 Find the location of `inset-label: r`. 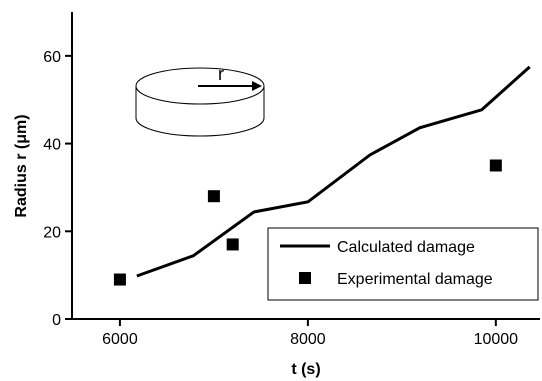

inset-label: r is located at coordinates (221, 74).